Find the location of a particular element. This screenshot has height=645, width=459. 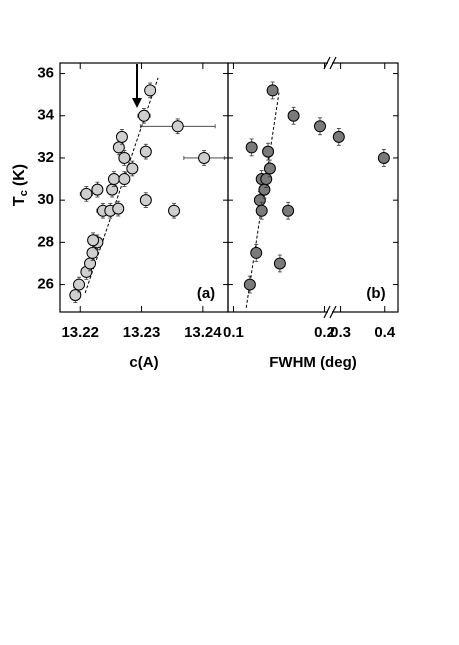

y-label-sub: c is located at coordinates (24, 193).